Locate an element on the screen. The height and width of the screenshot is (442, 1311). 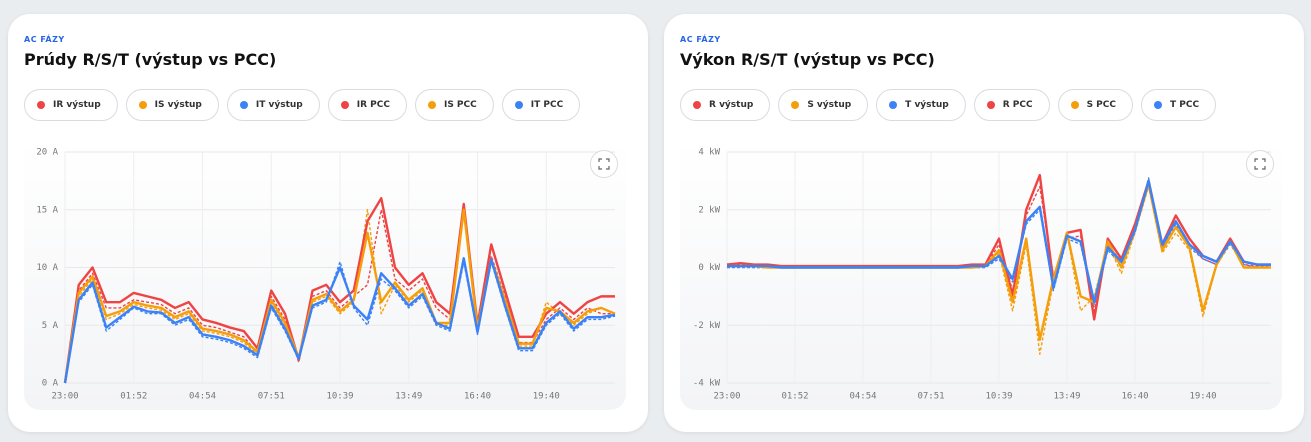
y-tick-label: 15 A is located at coordinates (47, 210).